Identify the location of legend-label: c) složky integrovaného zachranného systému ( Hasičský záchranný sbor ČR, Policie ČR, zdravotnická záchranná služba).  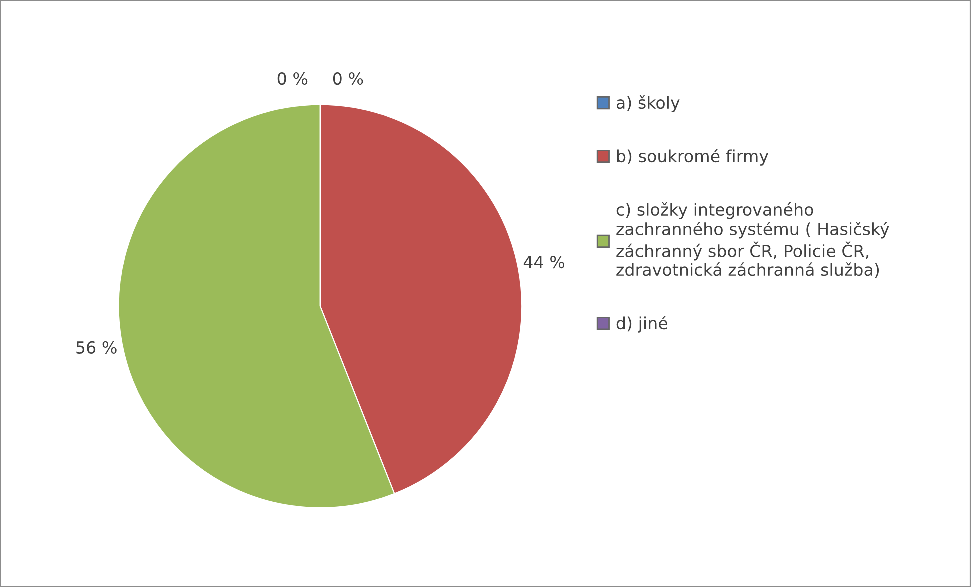
(753, 240).